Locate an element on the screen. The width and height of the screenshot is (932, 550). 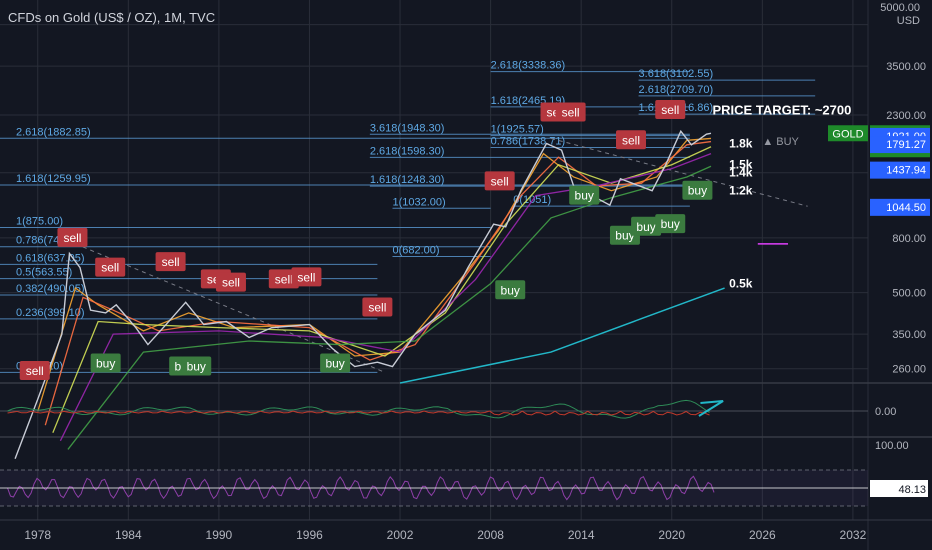
symbol-badge-label: GOLD is located at coordinates (847, 134).